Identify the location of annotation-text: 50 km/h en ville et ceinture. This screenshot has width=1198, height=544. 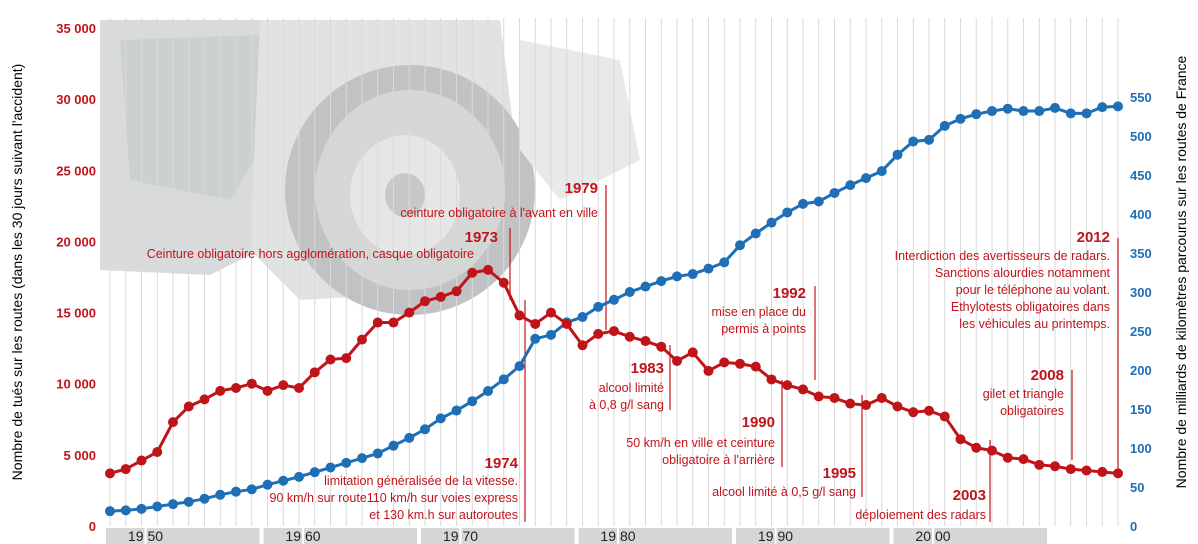
(700, 443).